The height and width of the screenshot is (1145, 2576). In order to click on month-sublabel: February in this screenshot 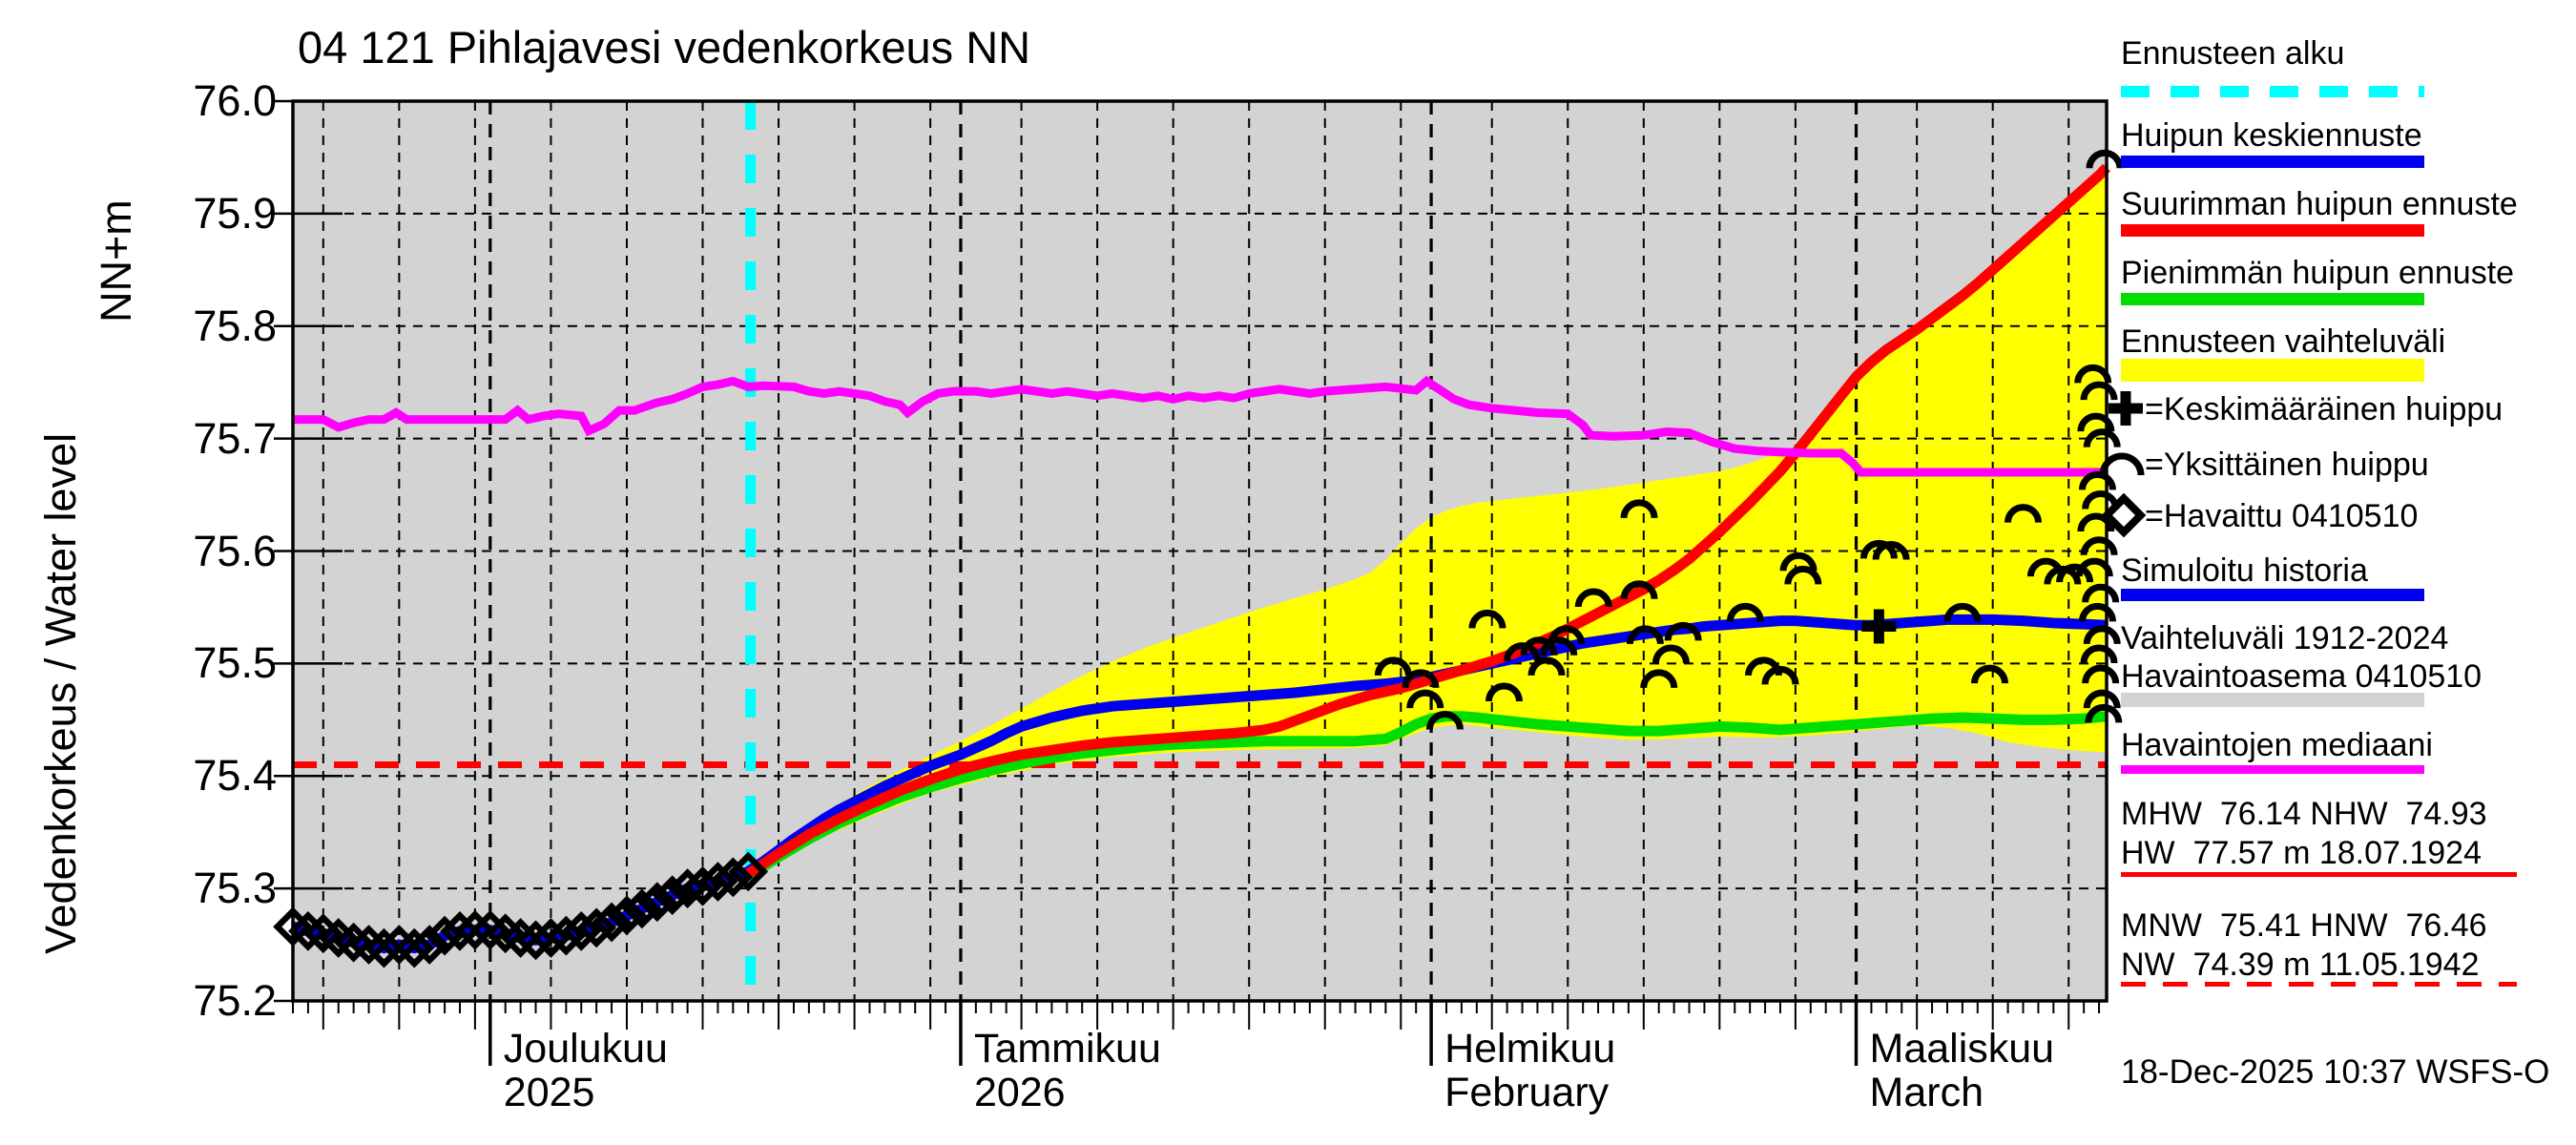, I will do `click(1527, 1092)`.